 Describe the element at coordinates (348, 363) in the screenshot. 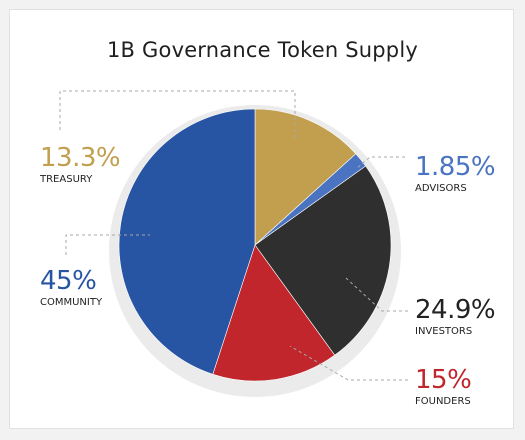

I see `leader-line-founders` at that location.